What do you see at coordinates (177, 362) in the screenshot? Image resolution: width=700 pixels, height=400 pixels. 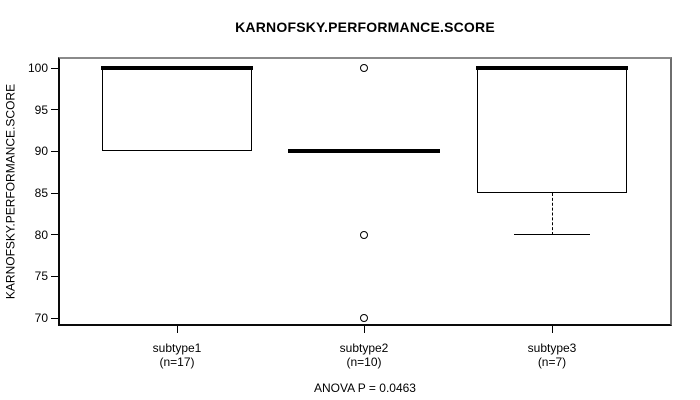 I see `x-group-sublabel: (n=17)` at bounding box center [177, 362].